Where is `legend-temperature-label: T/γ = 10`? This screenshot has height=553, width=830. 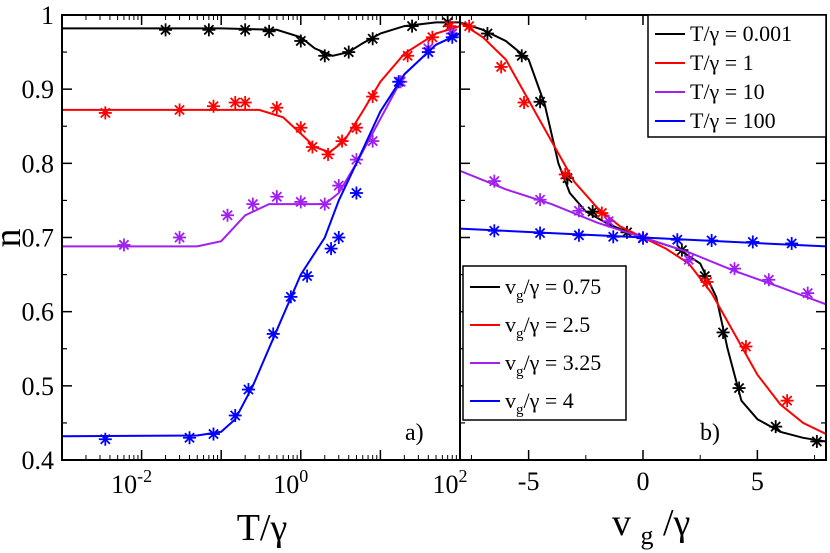 legend-temperature-label: T/γ = 10 is located at coordinates (727, 91).